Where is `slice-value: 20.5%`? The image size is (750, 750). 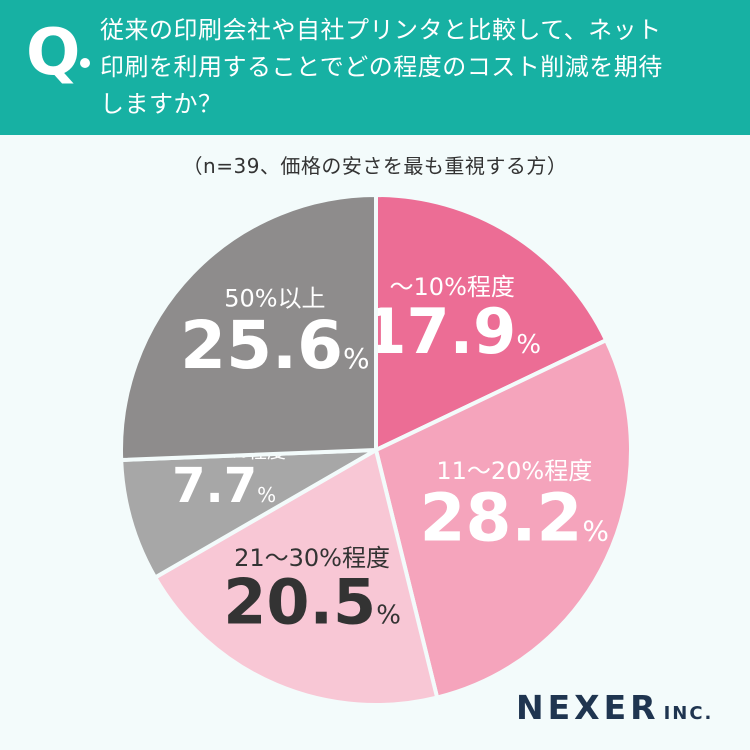
slice-value: 20.5% is located at coordinates (312, 602).